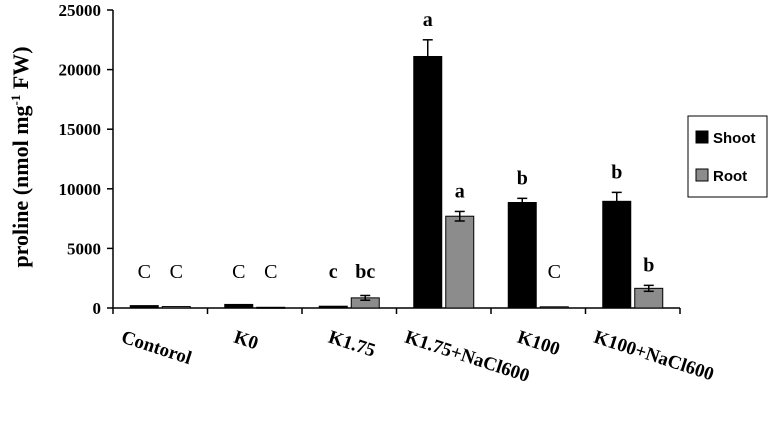 Image resolution: width=769 pixels, height=421 pixels. What do you see at coordinates (80, 189) in the screenshot?
I see `y-tick-label: 10000` at bounding box center [80, 189].